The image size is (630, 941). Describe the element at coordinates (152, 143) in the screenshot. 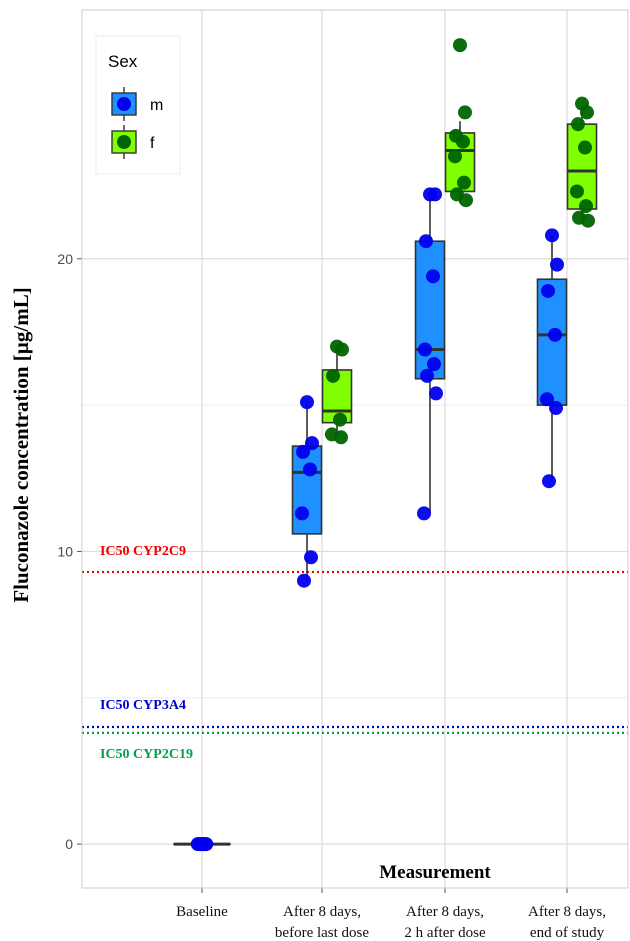

I see `legend-entry-label: f` at that location.